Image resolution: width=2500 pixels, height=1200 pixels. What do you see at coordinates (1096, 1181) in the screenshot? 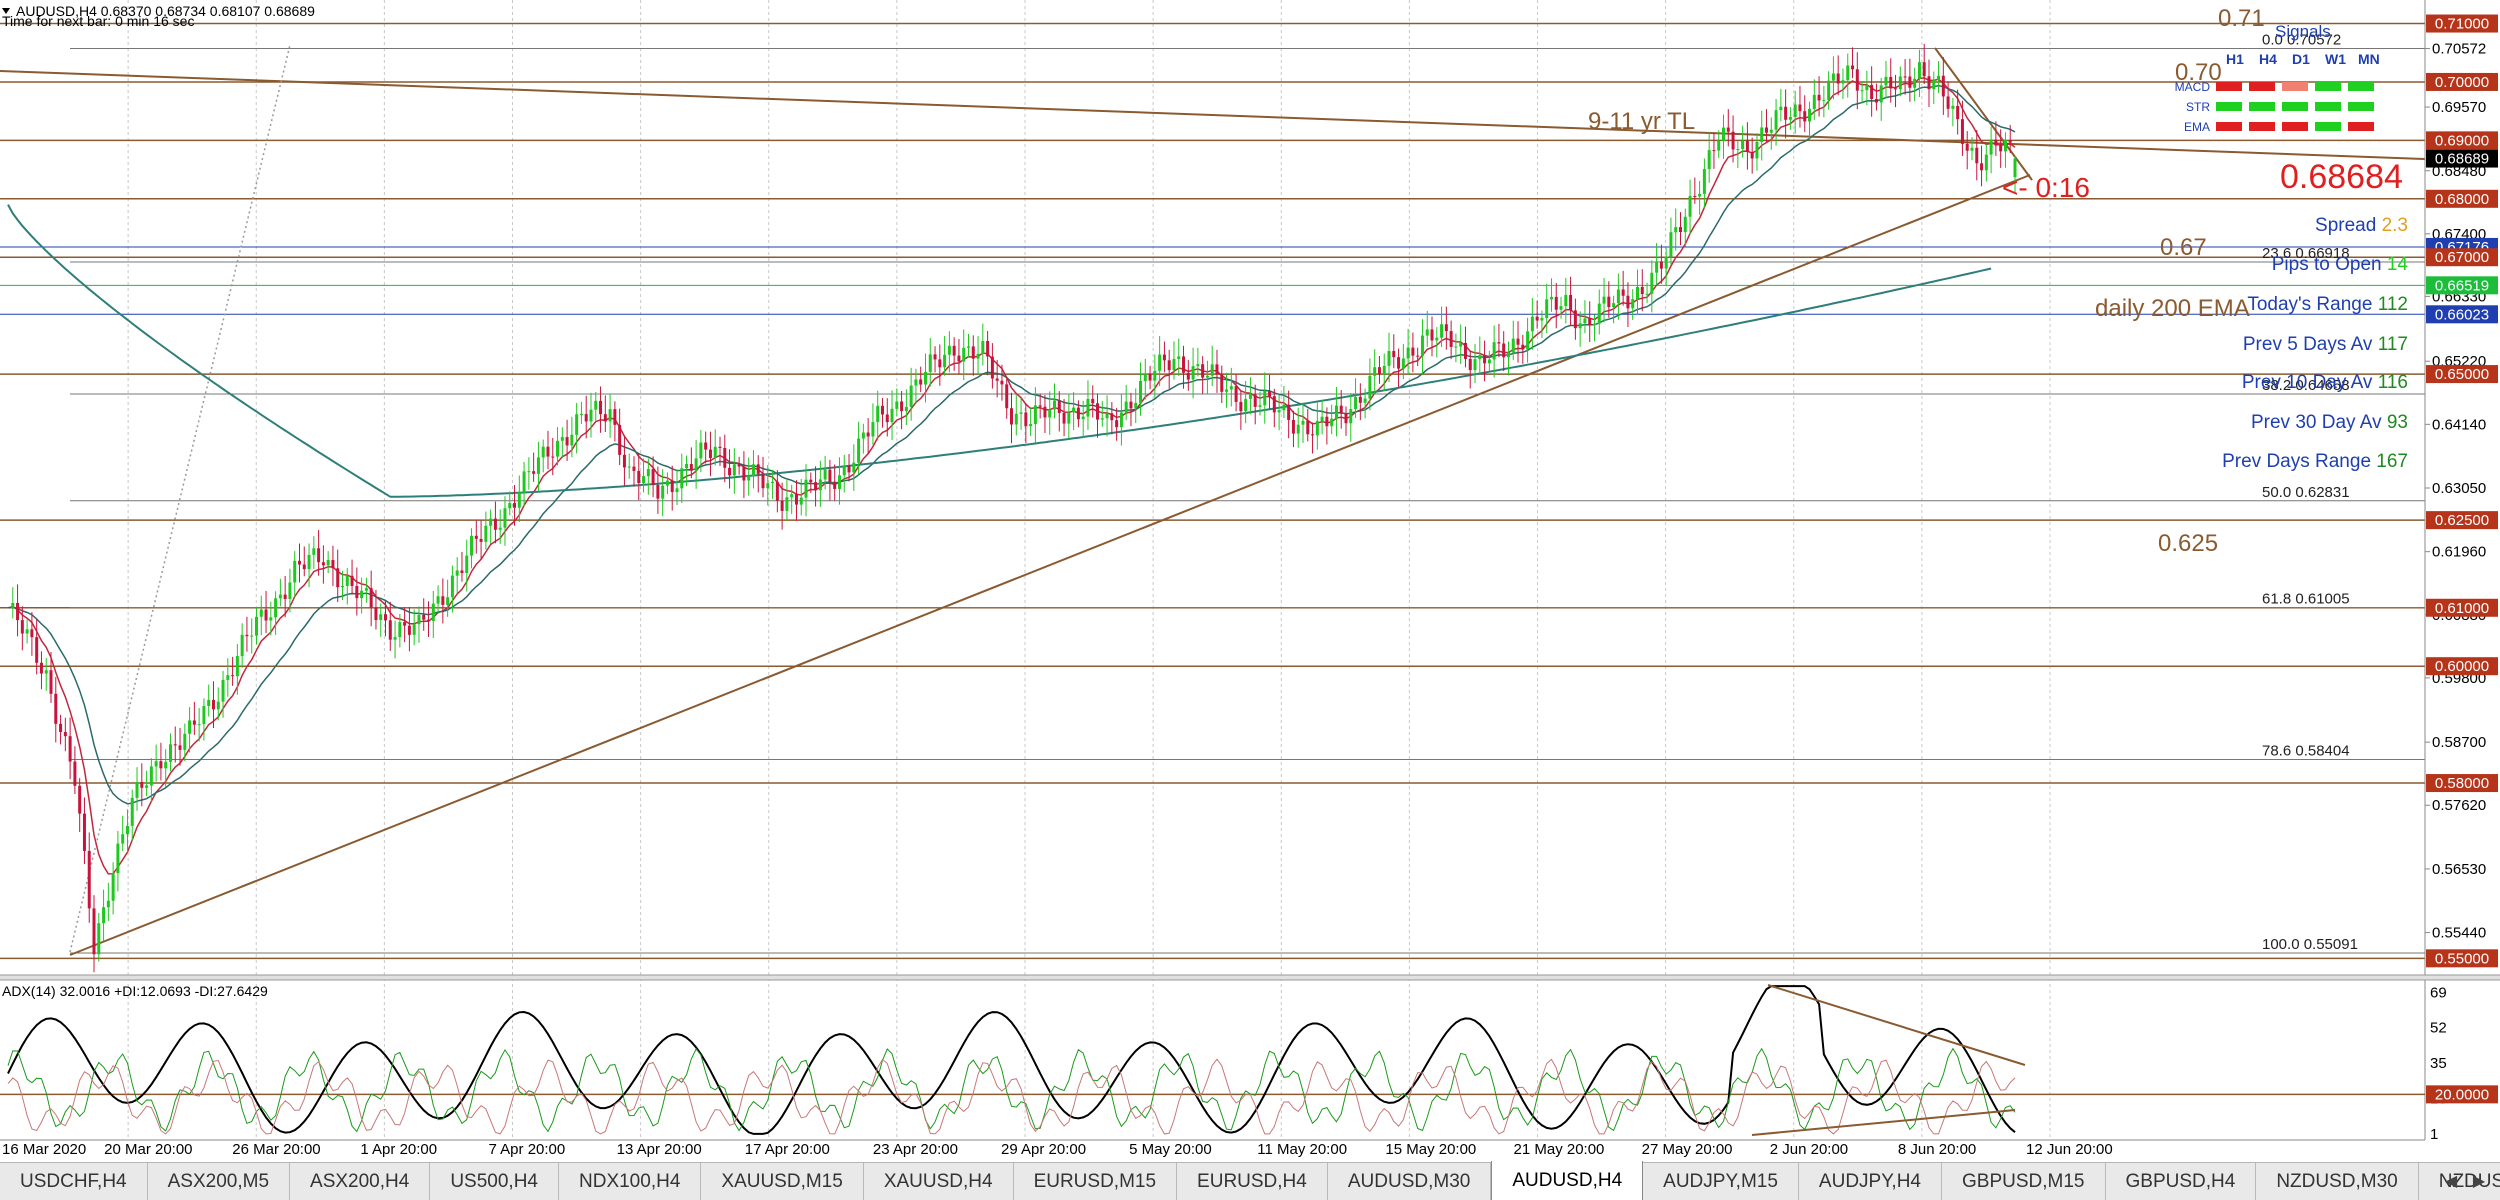
I see `tab-eurusd-m15: EURUSD,M15` at bounding box center [1096, 1181].